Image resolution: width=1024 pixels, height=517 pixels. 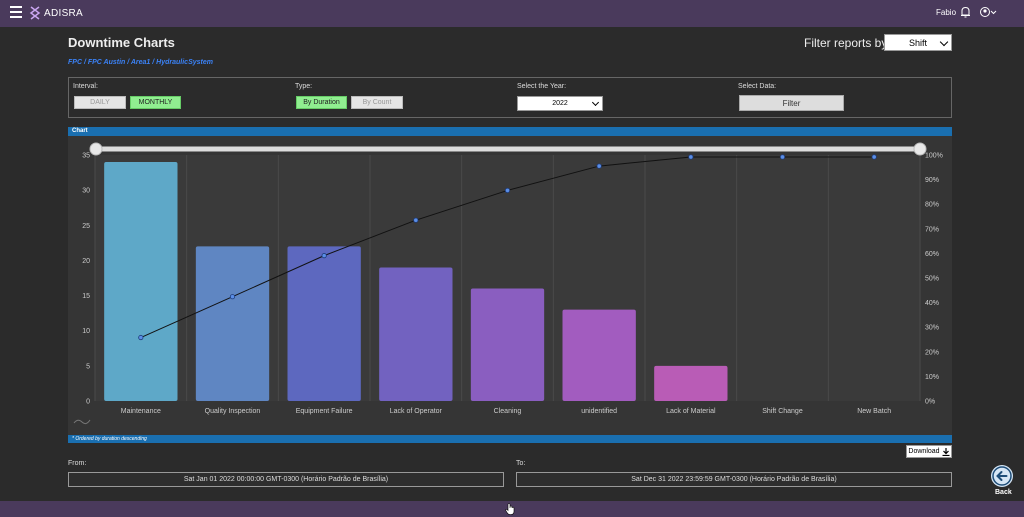 I want to click on by-duration-button: By Duration, so click(x=321, y=102).